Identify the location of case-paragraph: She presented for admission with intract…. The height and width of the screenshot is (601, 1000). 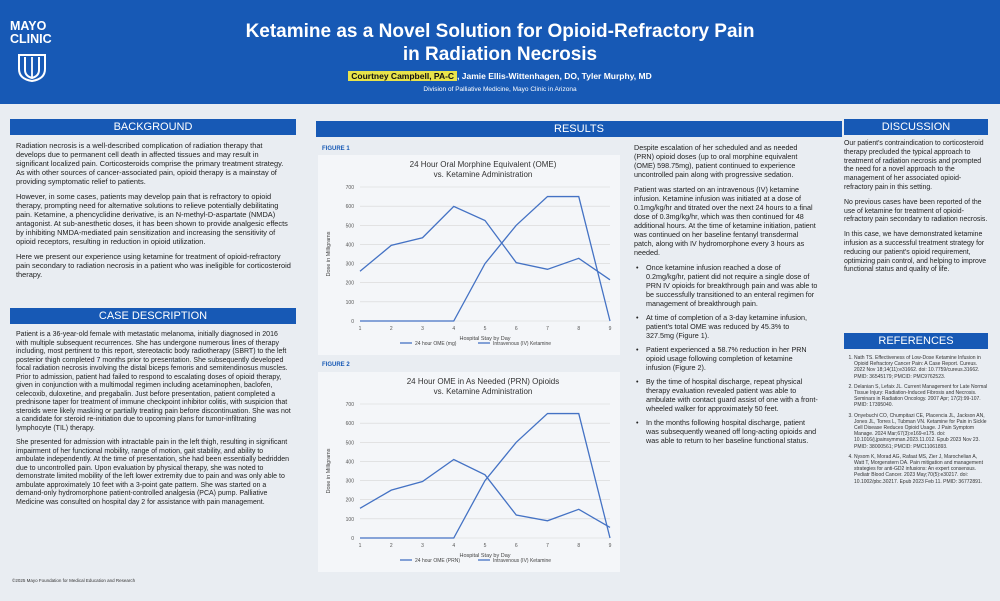
(153, 472).